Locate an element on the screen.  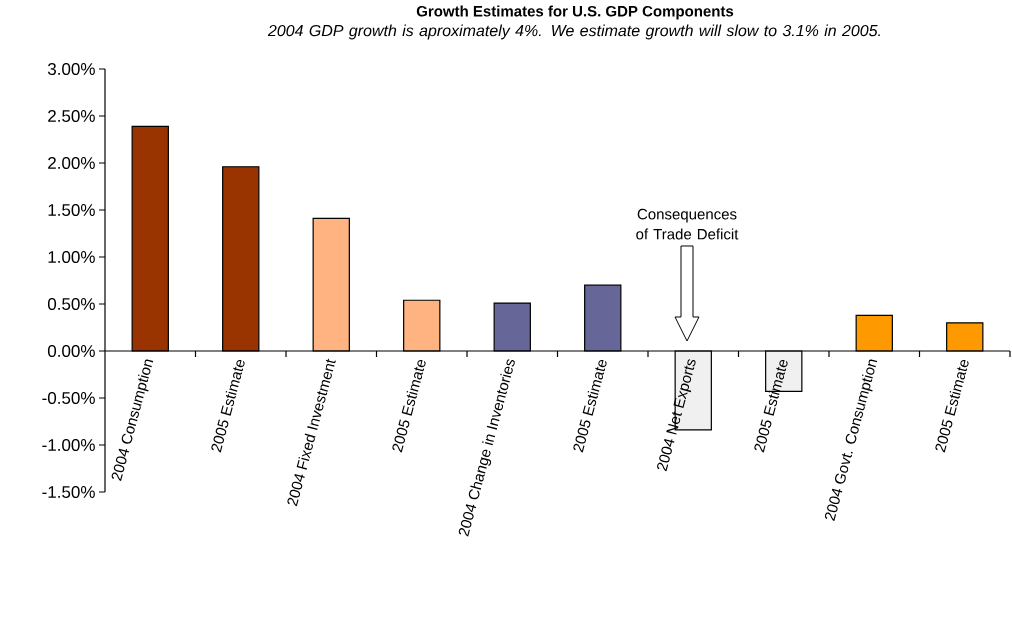
x-tick-label: 2004 Net Exports is located at coordinates (676, 415).